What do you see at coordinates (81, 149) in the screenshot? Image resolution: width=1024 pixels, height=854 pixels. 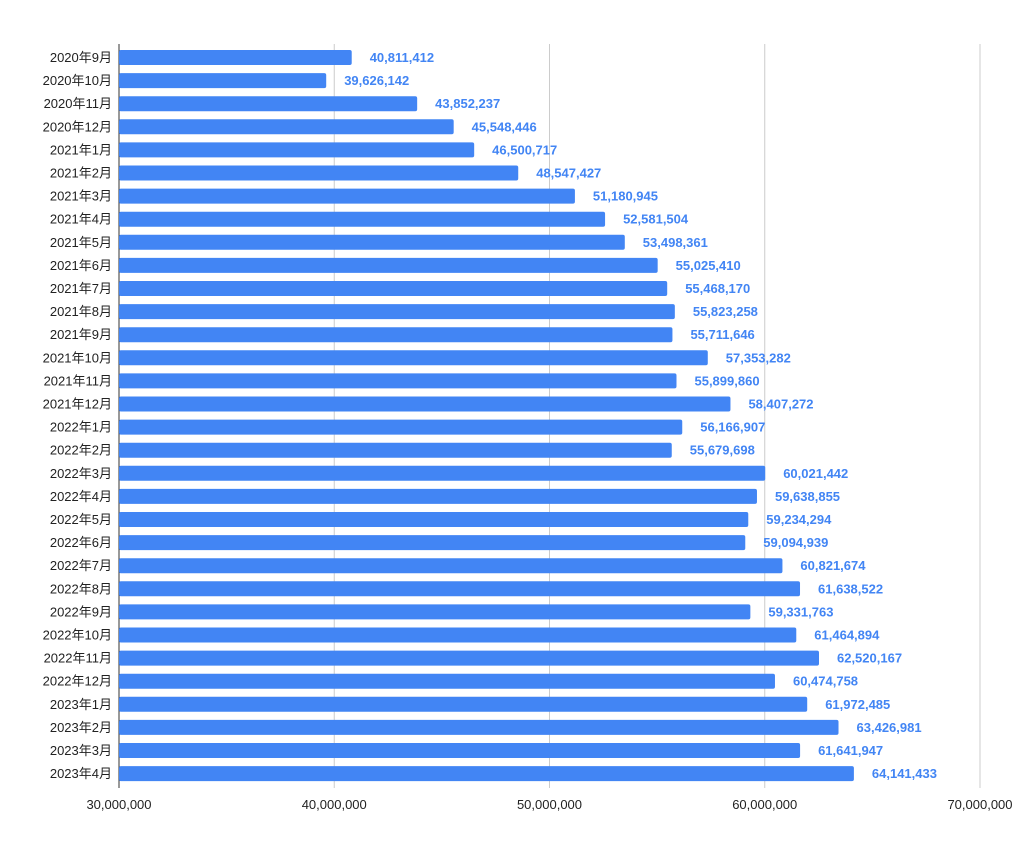 I see `category-label: 2021年1月` at bounding box center [81, 149].